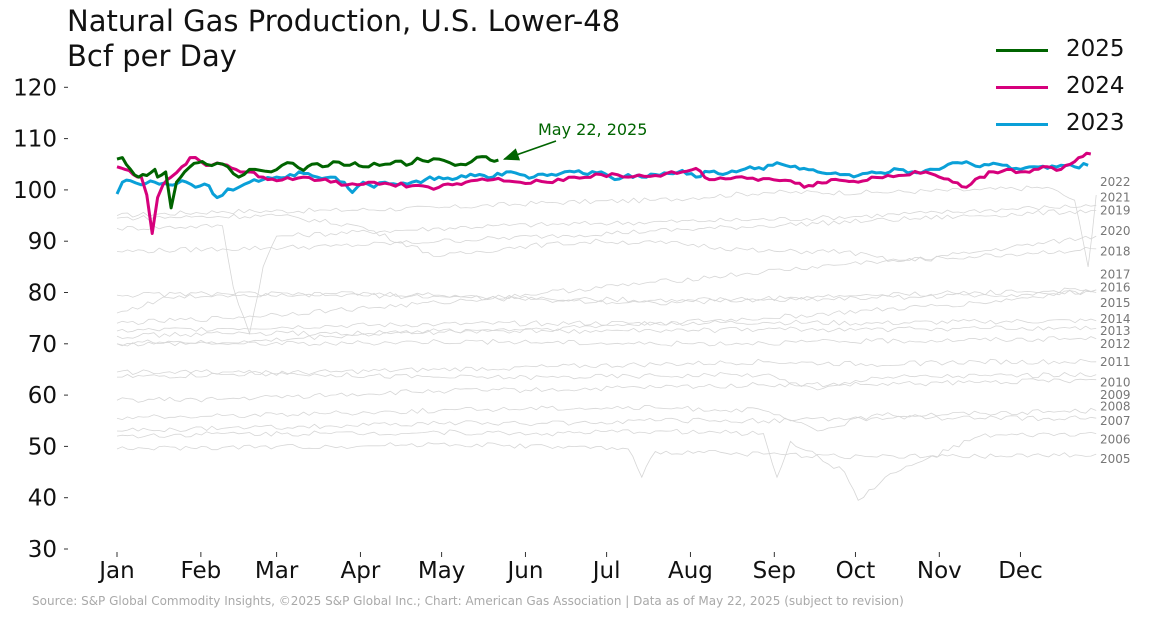  I want to click on series-line-2013, so click(606, 332).